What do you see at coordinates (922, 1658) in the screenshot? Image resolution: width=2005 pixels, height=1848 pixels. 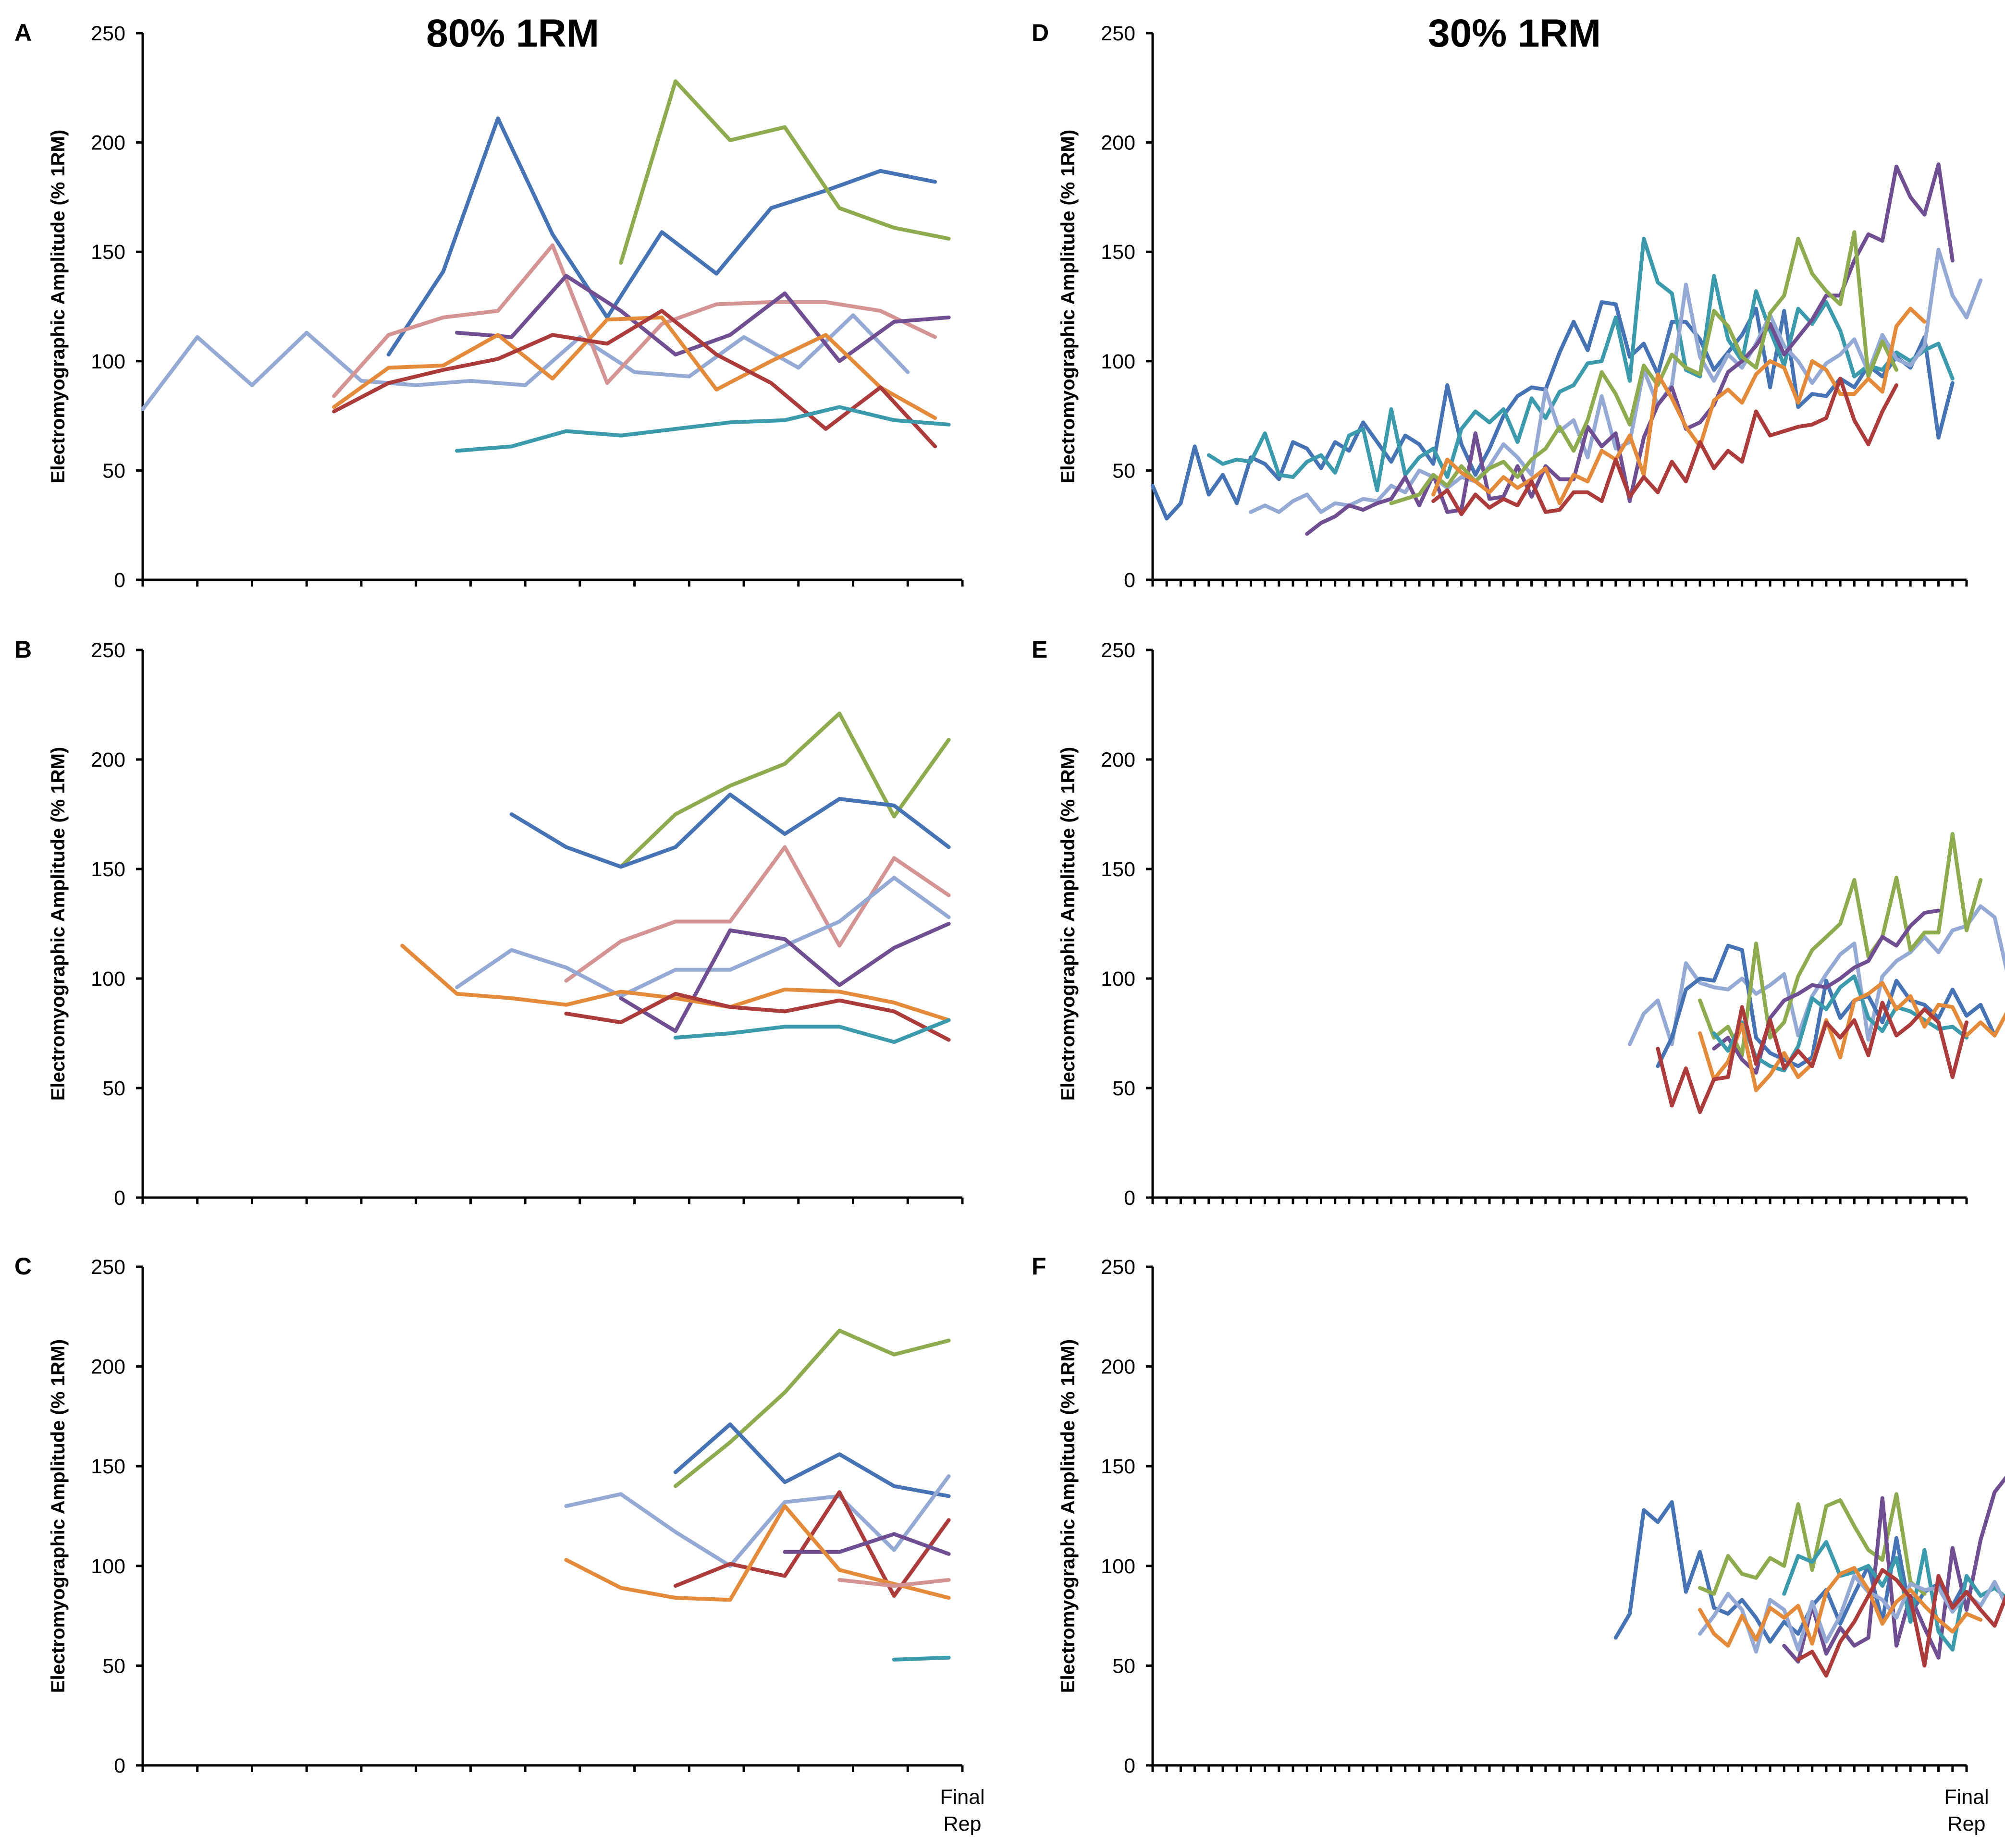 I see `panel-c-series-teal` at bounding box center [922, 1658].